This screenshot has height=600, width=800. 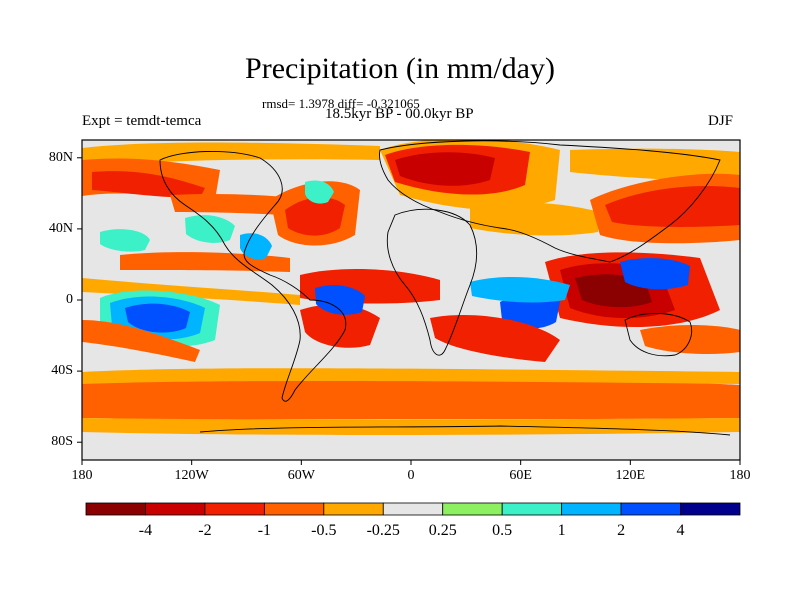 I want to click on colorbar-label: -2, so click(x=205, y=530).